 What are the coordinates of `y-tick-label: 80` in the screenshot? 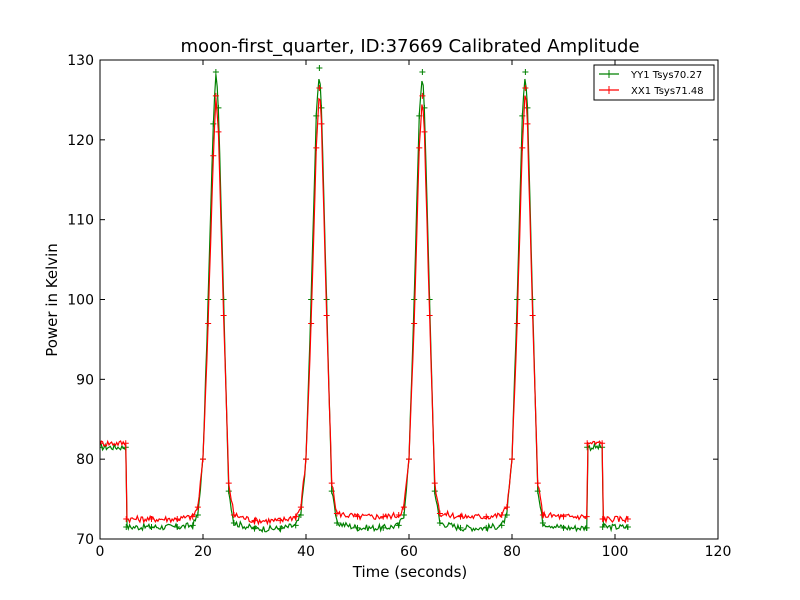 It's located at (85, 460).